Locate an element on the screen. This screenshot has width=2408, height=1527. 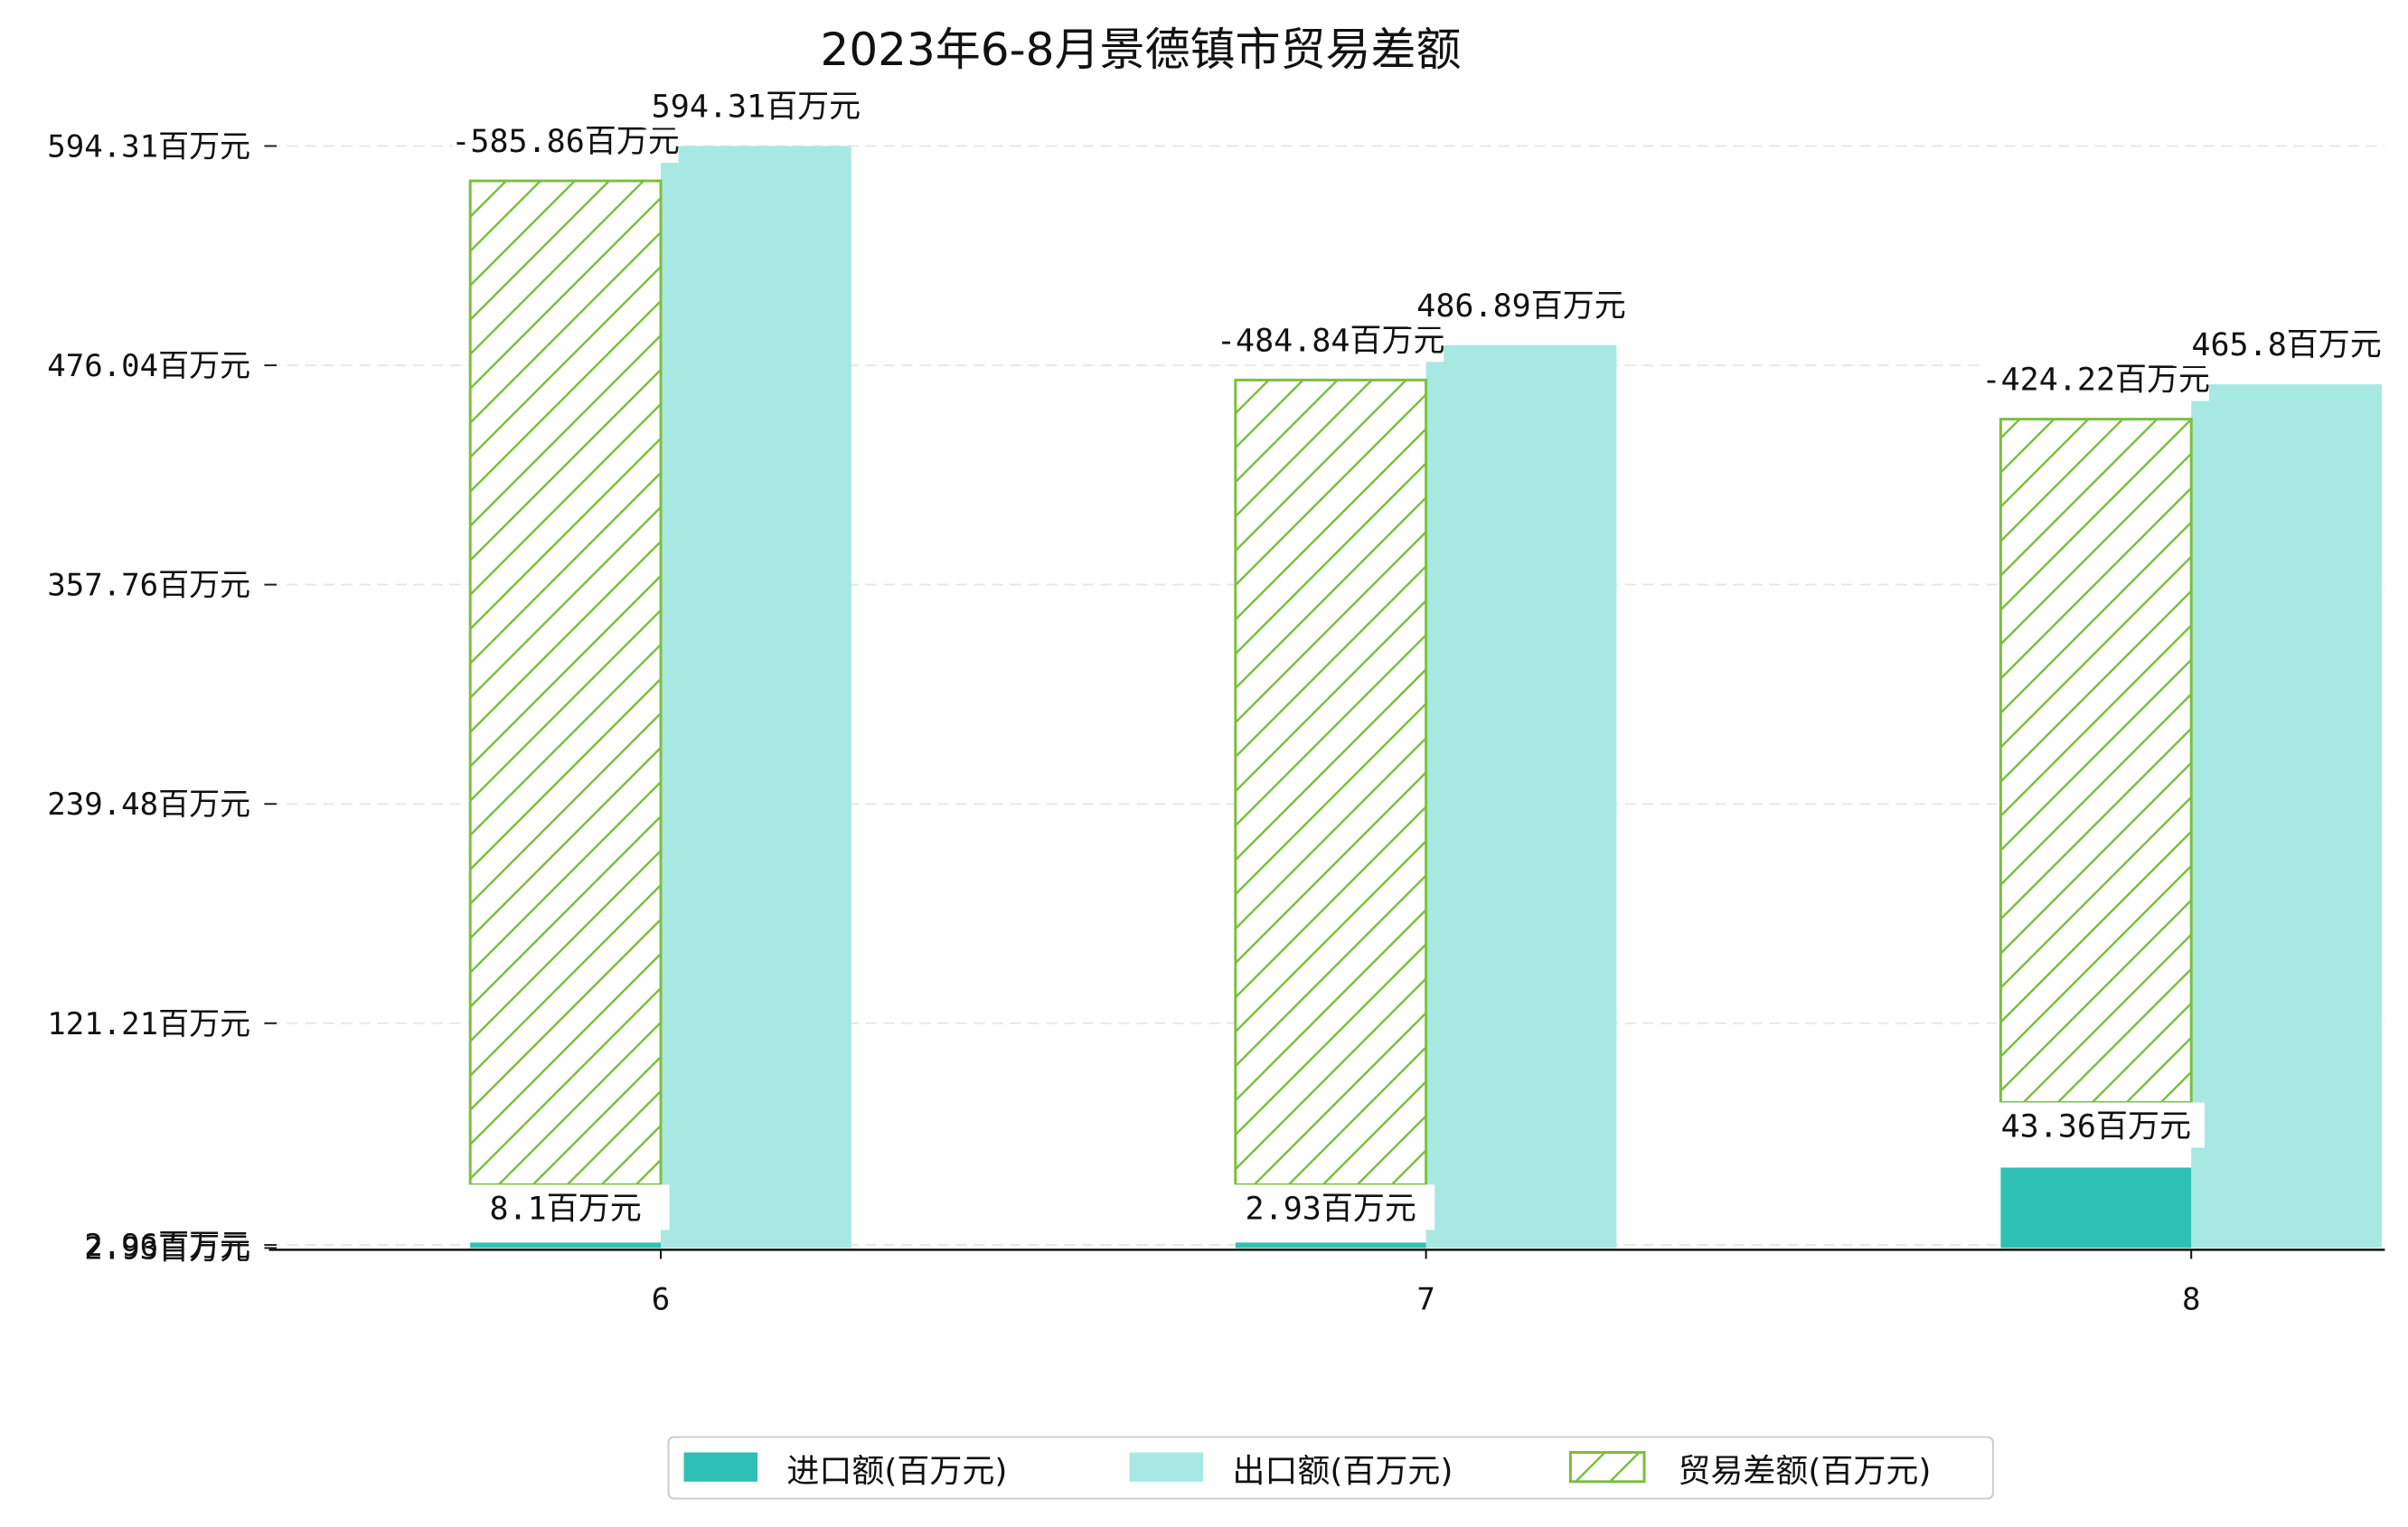
data-label: 43.36百万元 is located at coordinates (2096, 1125).